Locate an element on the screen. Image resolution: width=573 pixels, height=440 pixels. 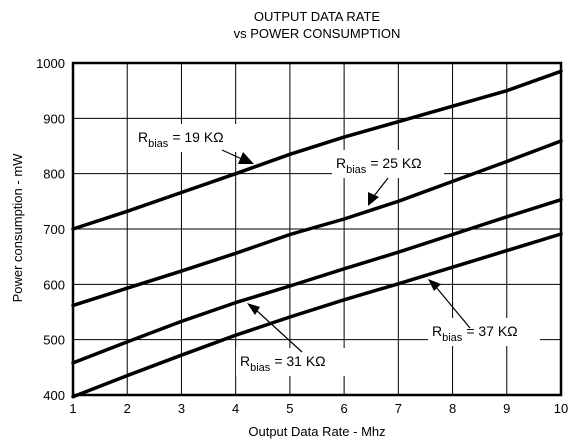
annotation-31k-label: Rbias = 31 KΩ is located at coordinates (283, 363).